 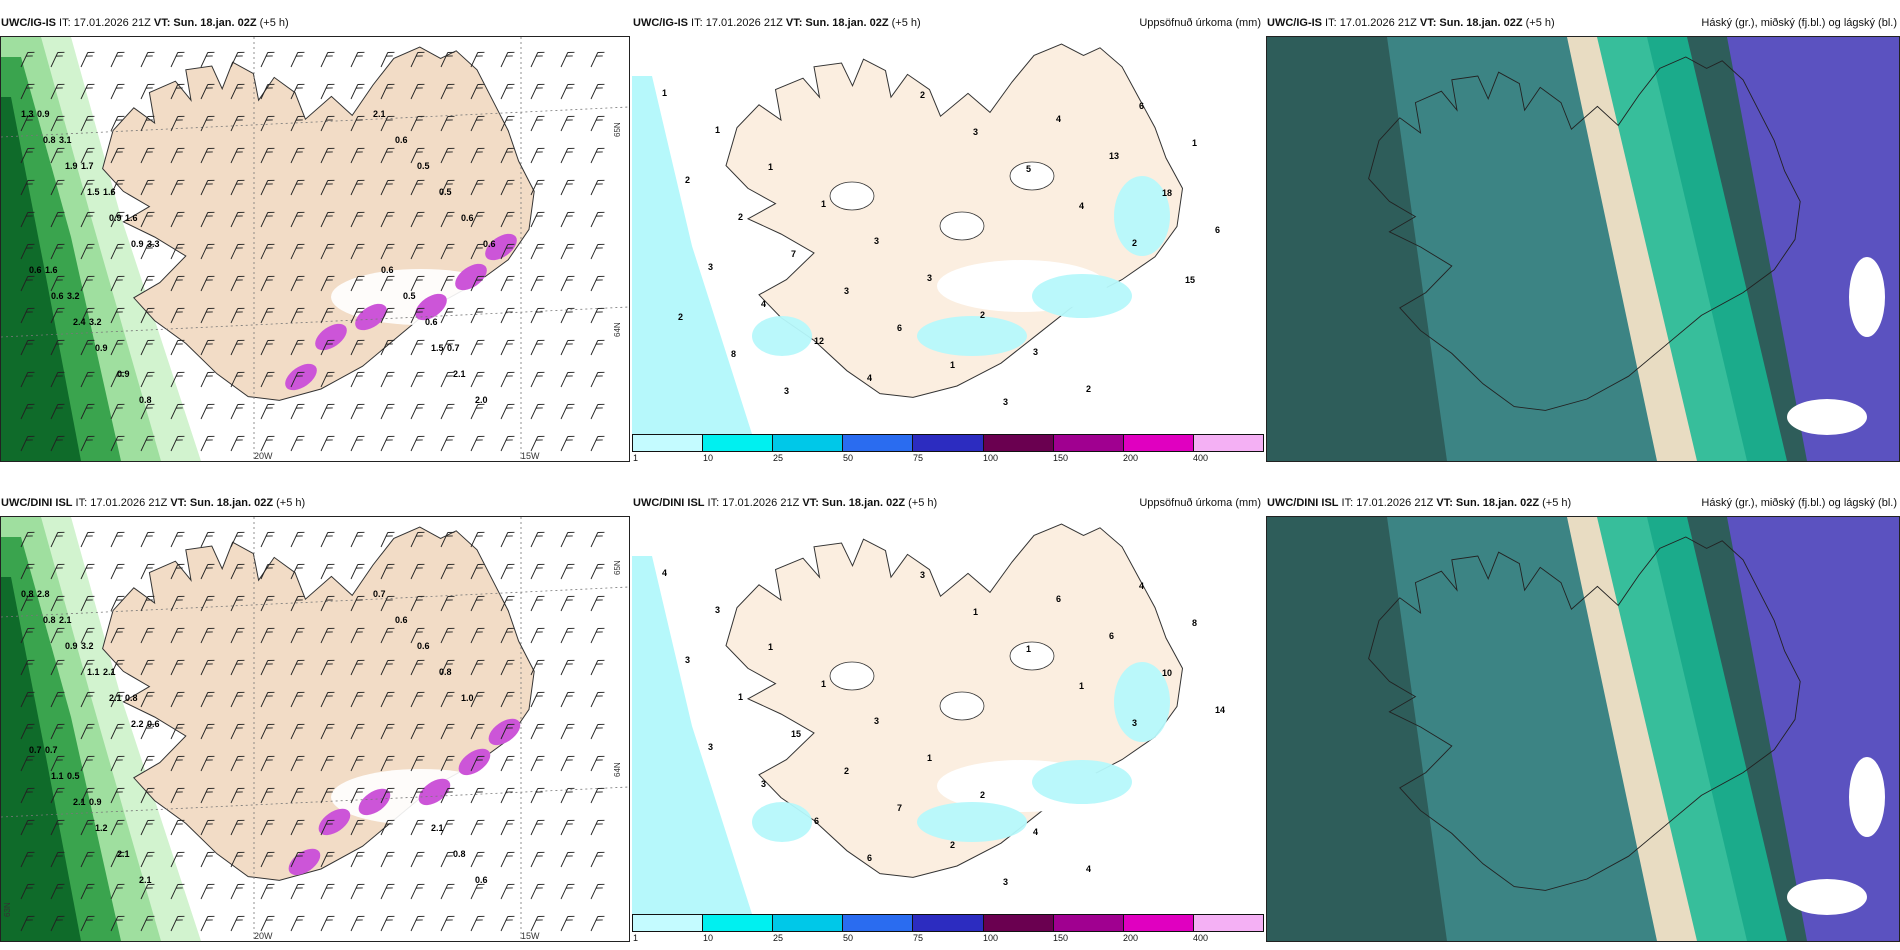 I want to click on heavy-precip-cell, so click(x=301, y=377).